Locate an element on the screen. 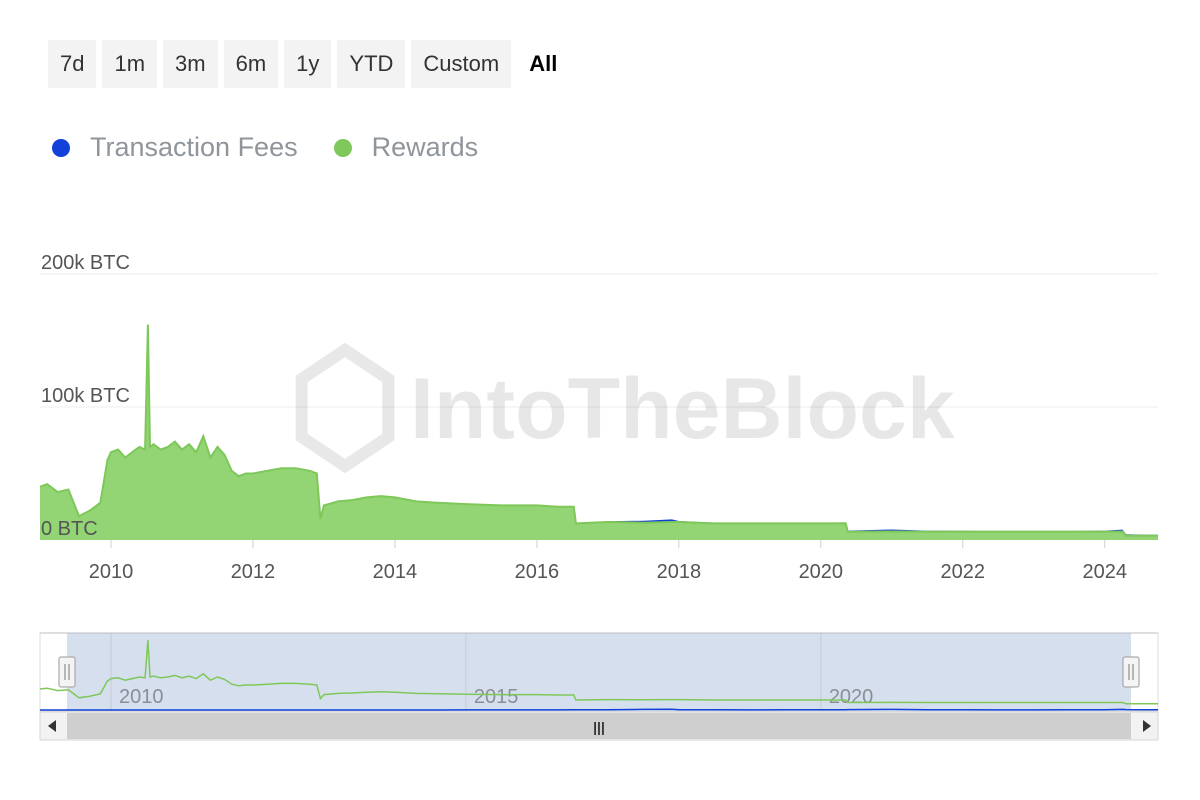 This screenshot has height=800, width=1200. range-selector: 7d 1m 3m 6m 1y YTD Custom All is located at coordinates (308, 64).